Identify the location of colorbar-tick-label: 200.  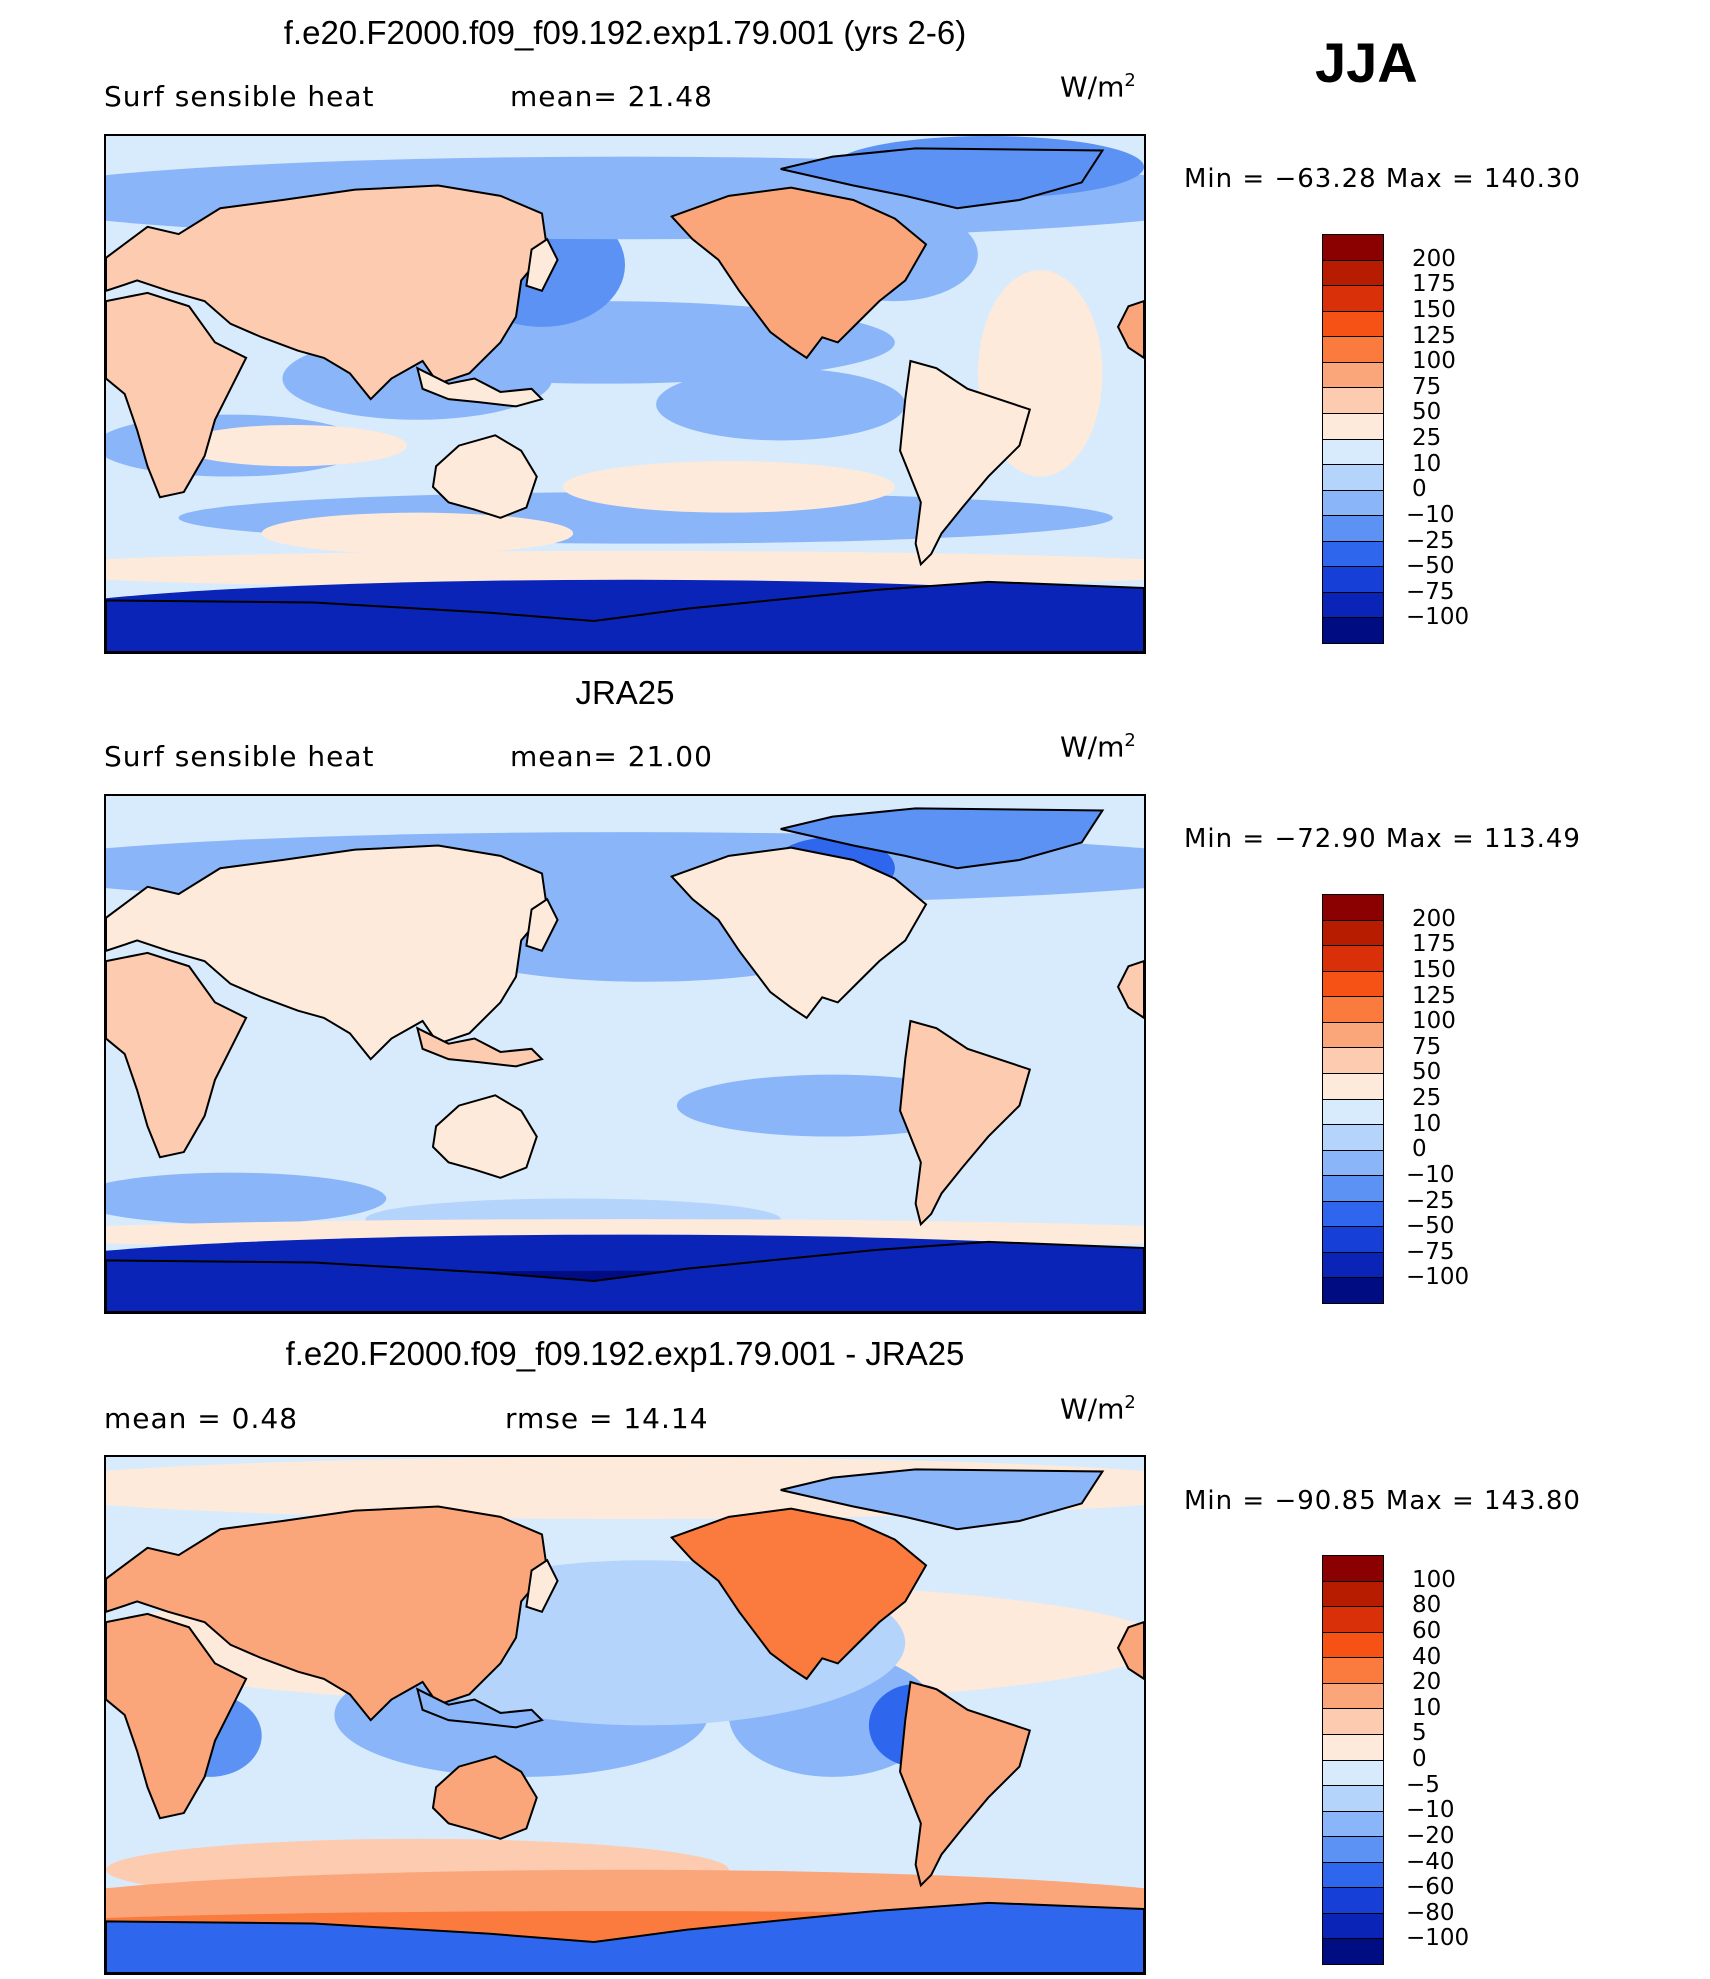
(1434, 918).